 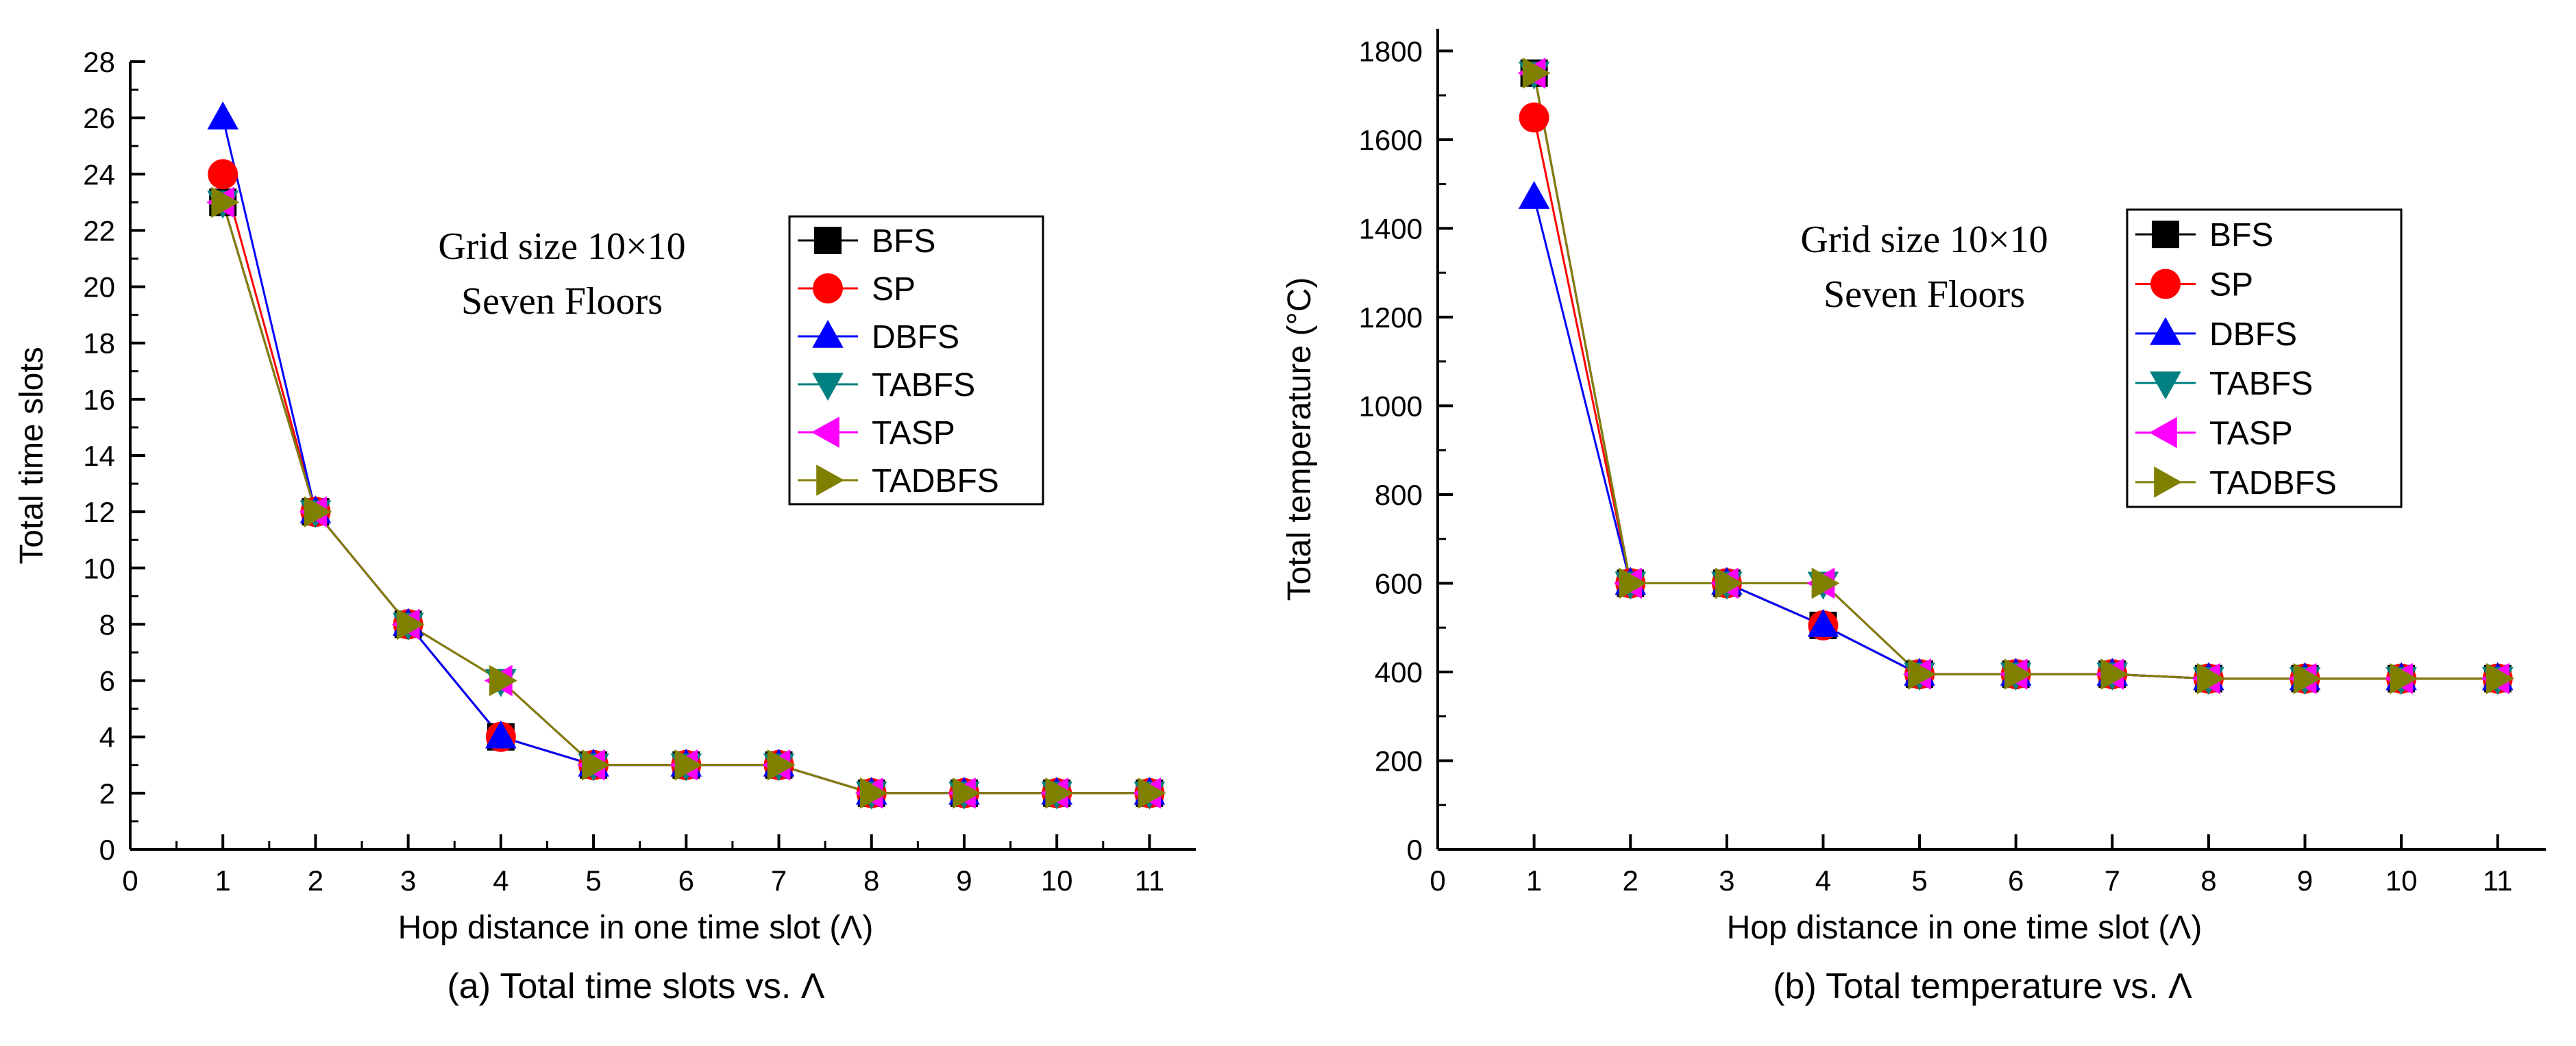 I want to click on y-tick-label: 18, so click(x=99, y=343).